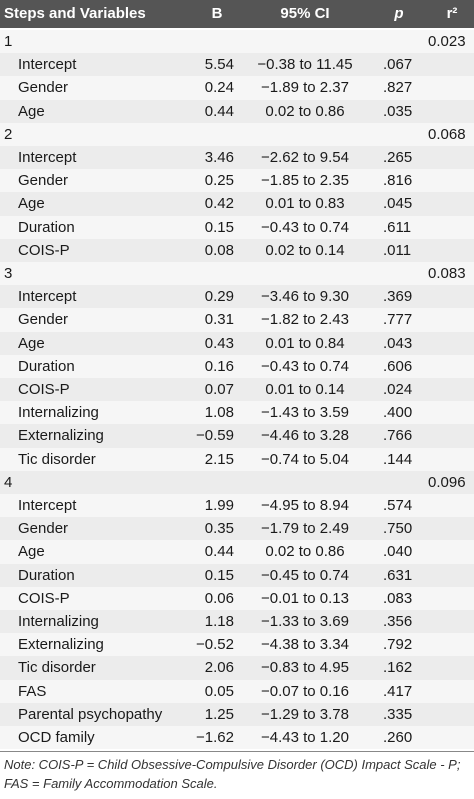  What do you see at coordinates (215, 645) in the screenshot?
I see `b-value: −0.52` at bounding box center [215, 645].